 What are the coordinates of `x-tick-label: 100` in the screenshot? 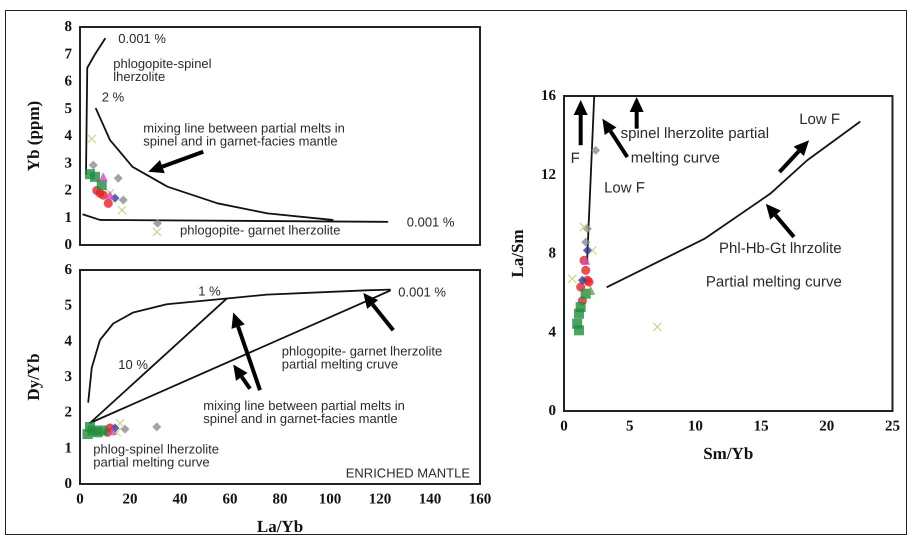 It's located at (330, 500).